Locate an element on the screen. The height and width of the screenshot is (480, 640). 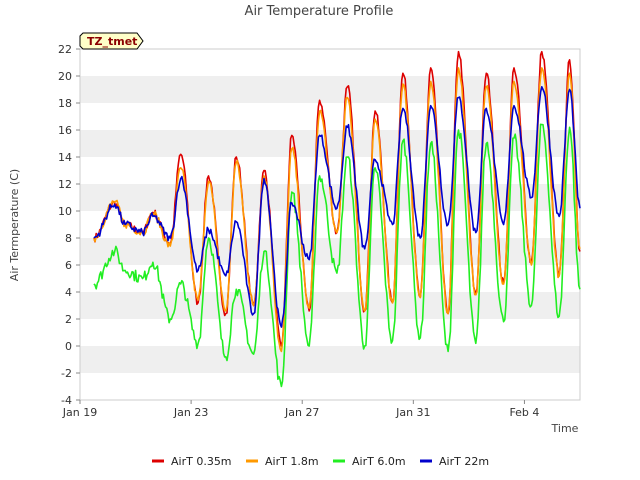
annotation-label: TZ_tmet is located at coordinates (112, 41).